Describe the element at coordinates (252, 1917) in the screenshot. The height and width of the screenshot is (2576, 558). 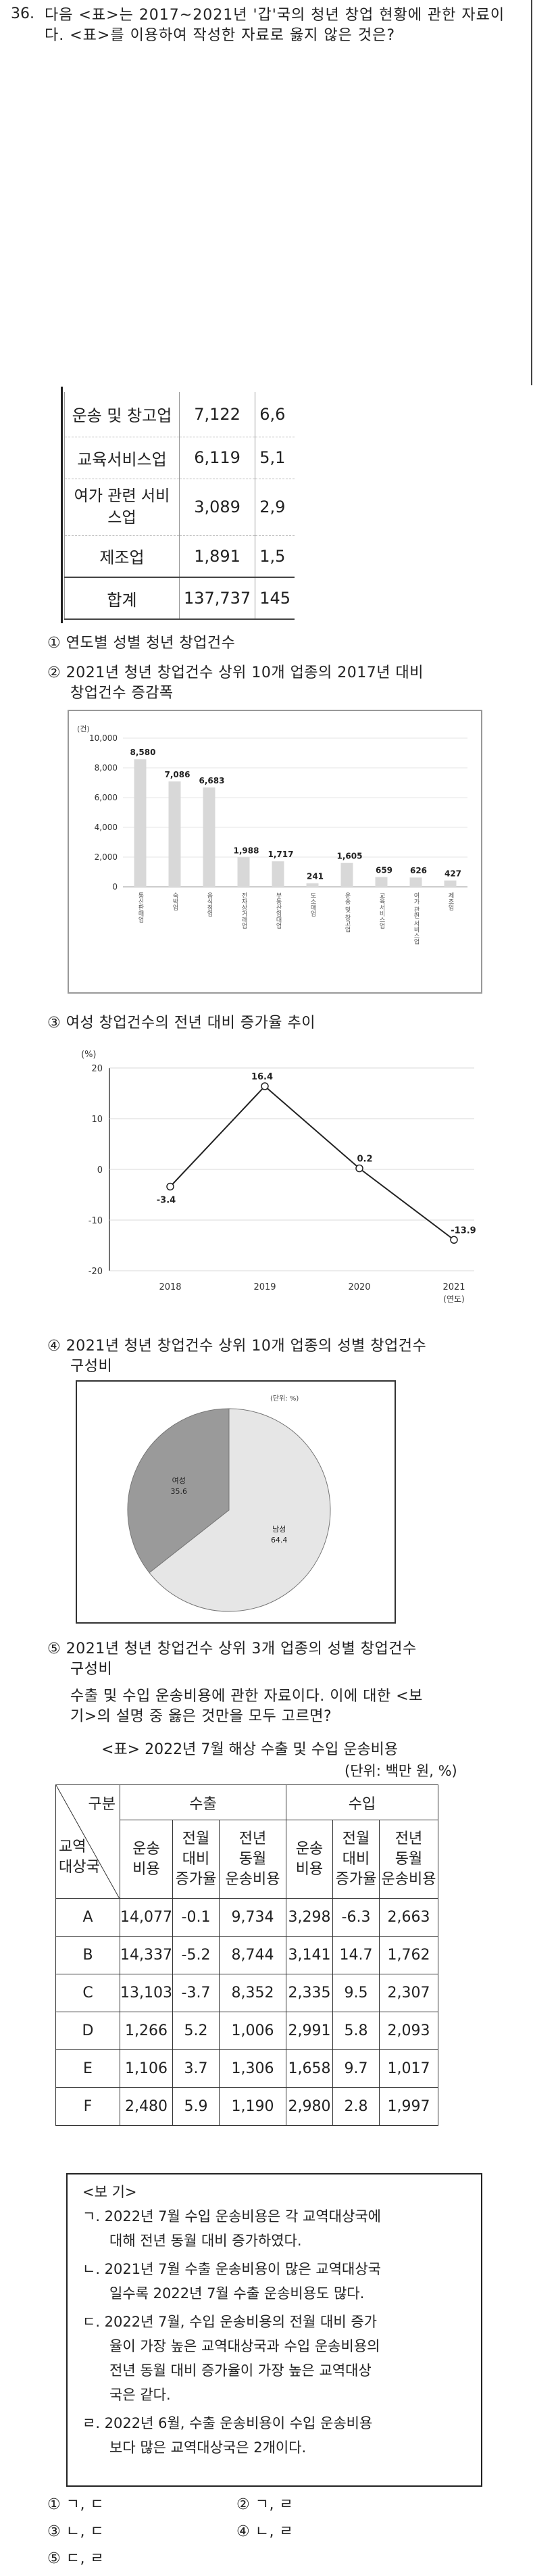
I see `table2-cell: 9,734` at that location.